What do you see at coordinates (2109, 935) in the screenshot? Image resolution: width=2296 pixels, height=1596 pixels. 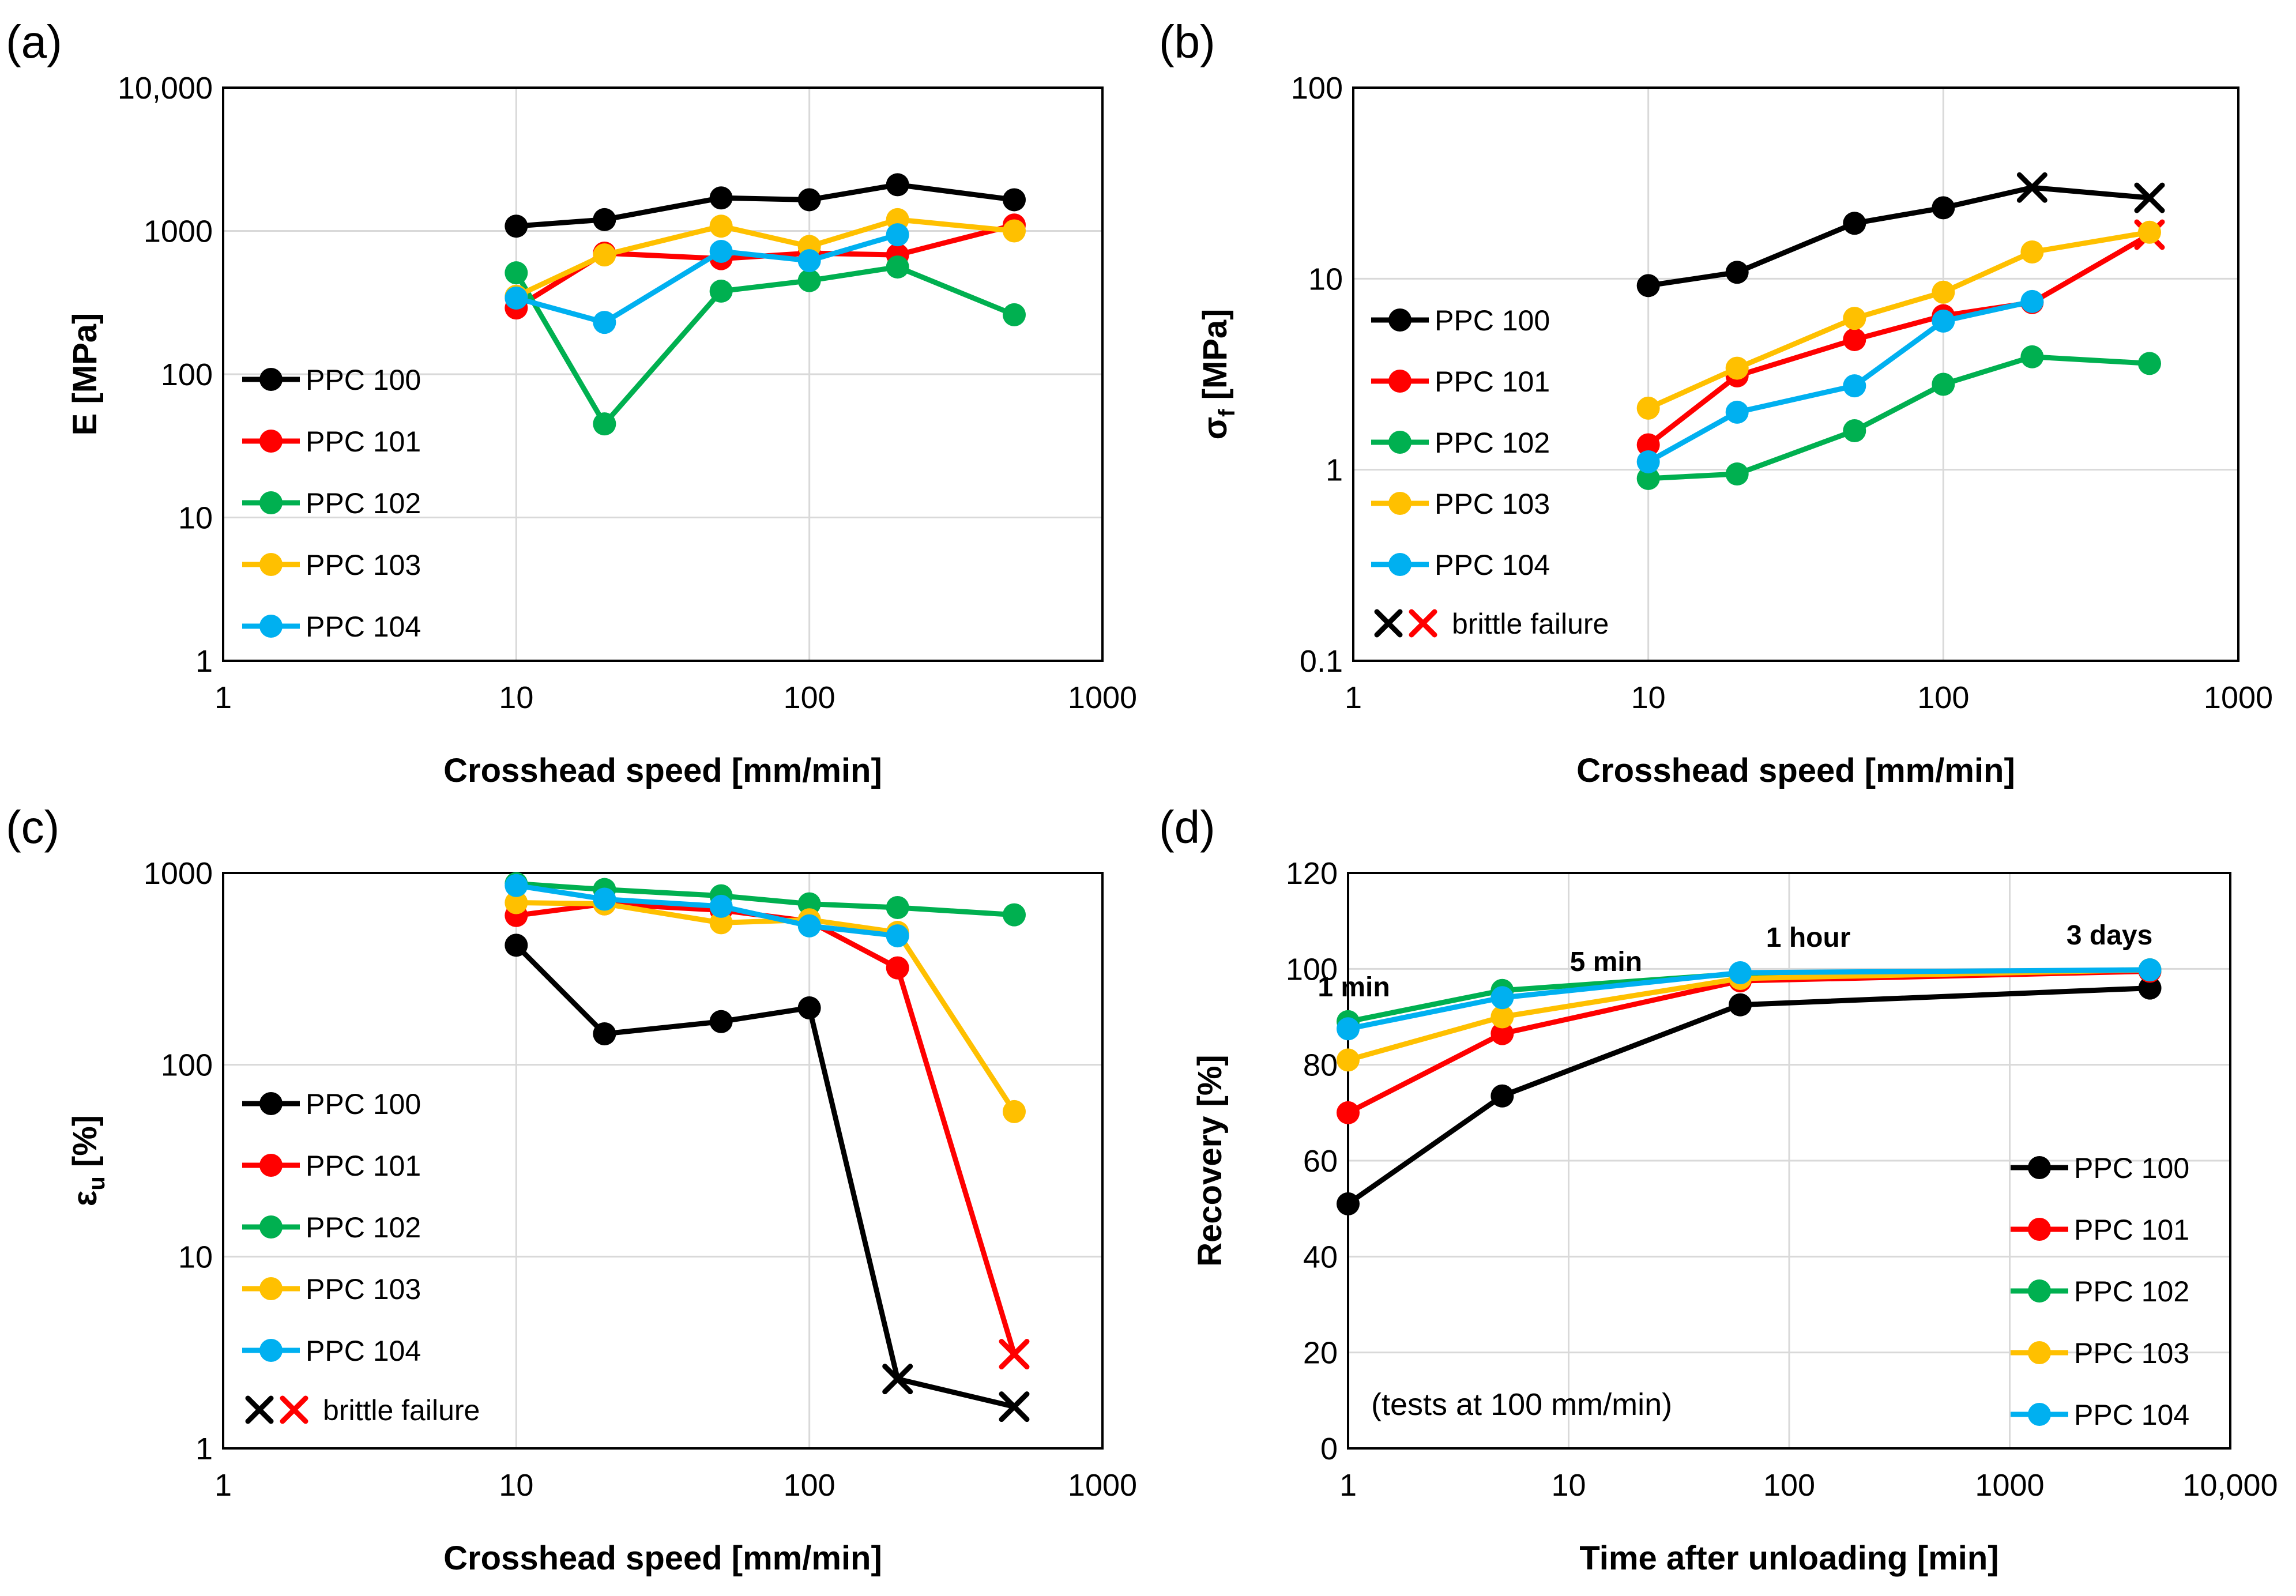 I see `time-annotation: 3 days` at bounding box center [2109, 935].